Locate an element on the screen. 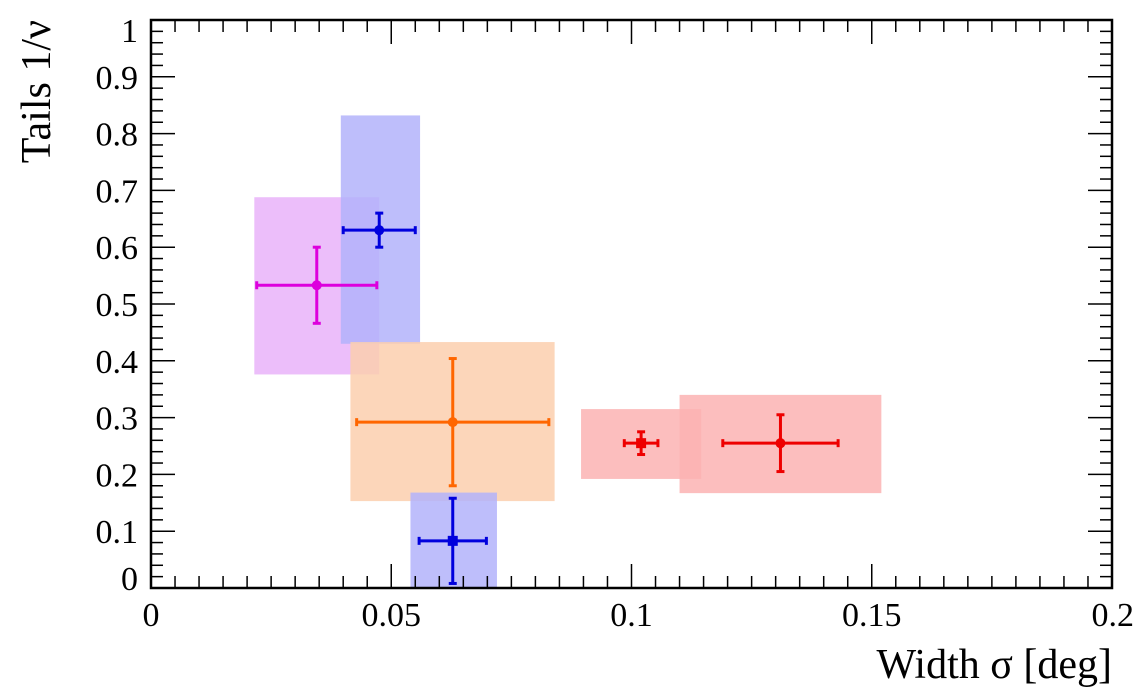  x-tick-label: 0.2 is located at coordinates (1113, 615).